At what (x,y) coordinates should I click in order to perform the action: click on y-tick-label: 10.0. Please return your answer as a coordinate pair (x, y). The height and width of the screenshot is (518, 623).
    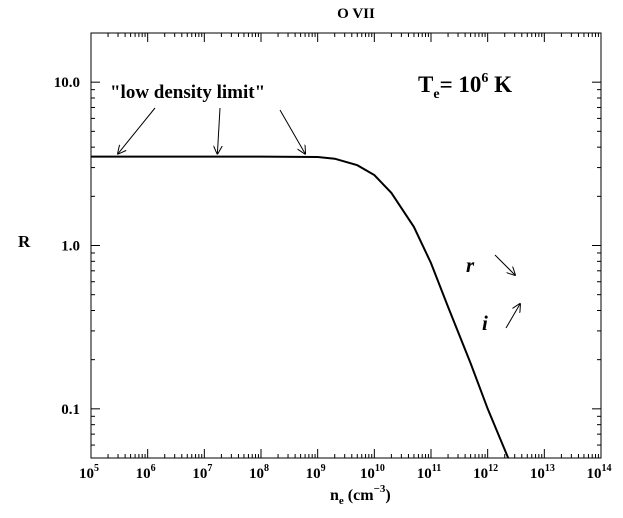
    Looking at the image, I should click on (67, 83).